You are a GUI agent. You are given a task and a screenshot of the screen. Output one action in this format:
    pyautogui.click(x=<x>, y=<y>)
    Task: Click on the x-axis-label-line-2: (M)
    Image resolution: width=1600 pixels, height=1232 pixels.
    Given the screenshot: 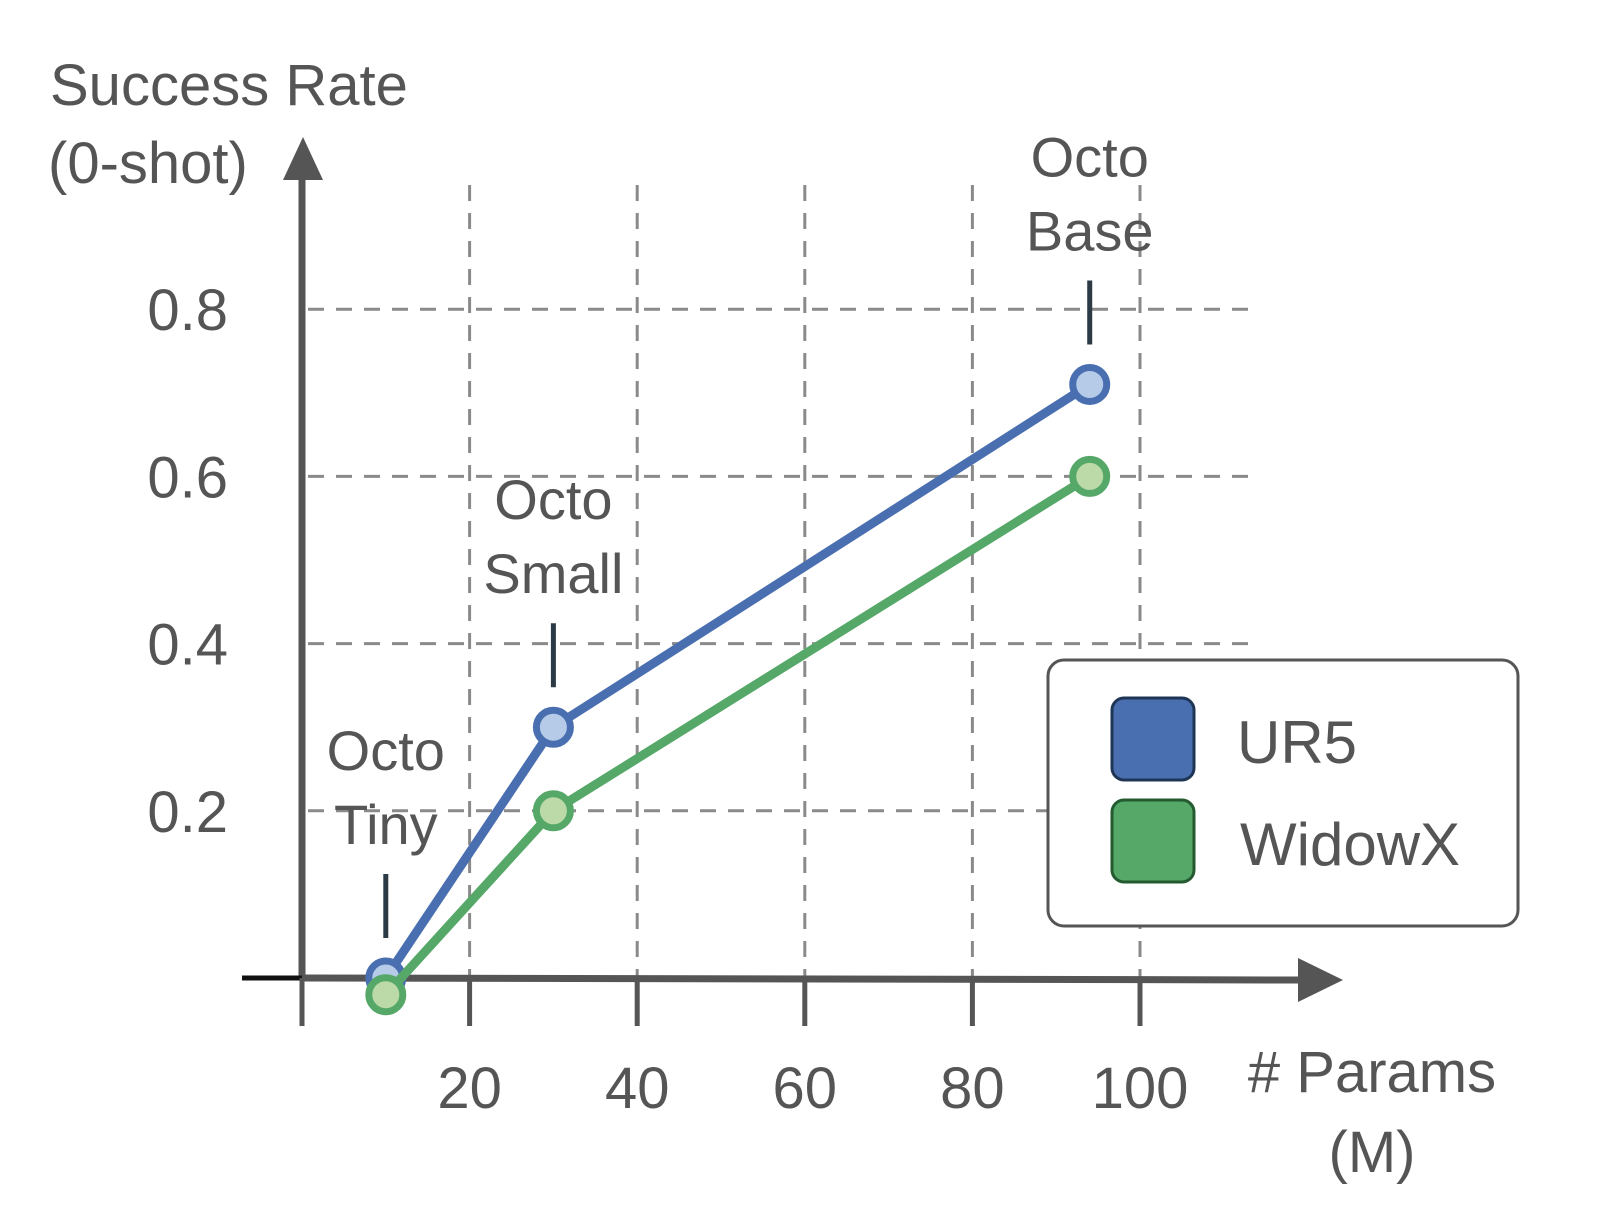 What is the action you would take?
    pyautogui.click(x=1372, y=1152)
    